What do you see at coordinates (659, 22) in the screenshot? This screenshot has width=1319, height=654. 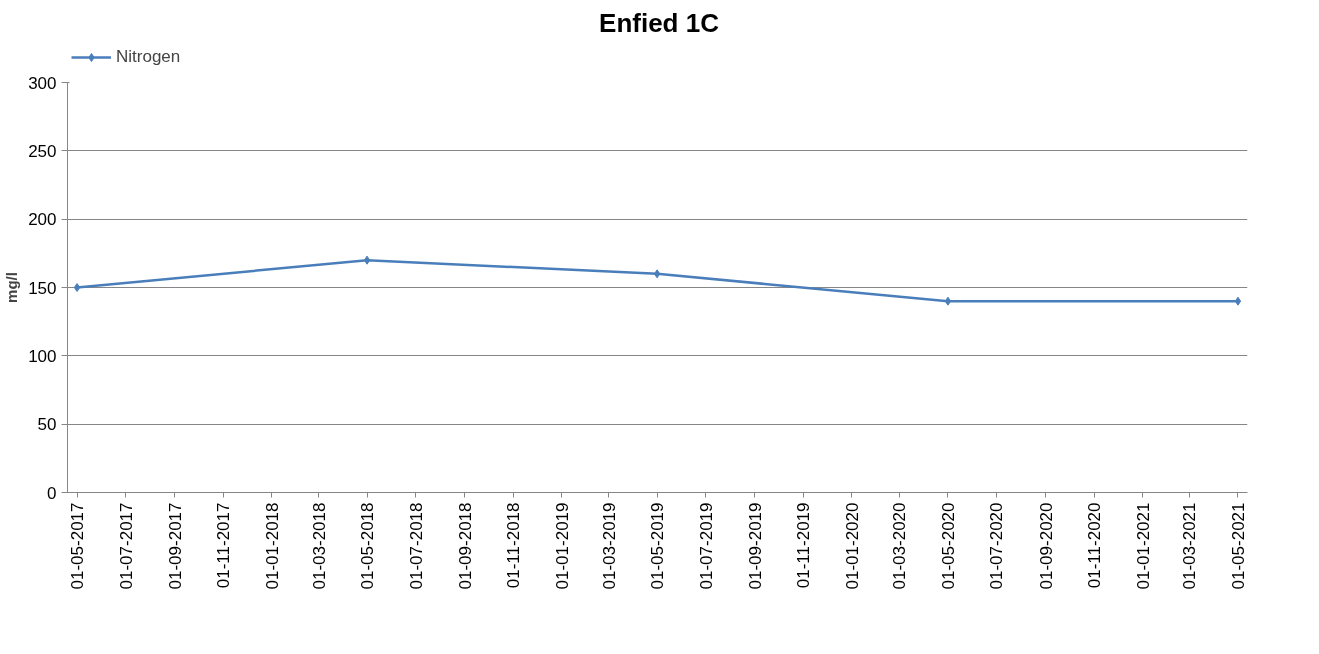 I see `chart-title: Enfied 1C` at bounding box center [659, 22].